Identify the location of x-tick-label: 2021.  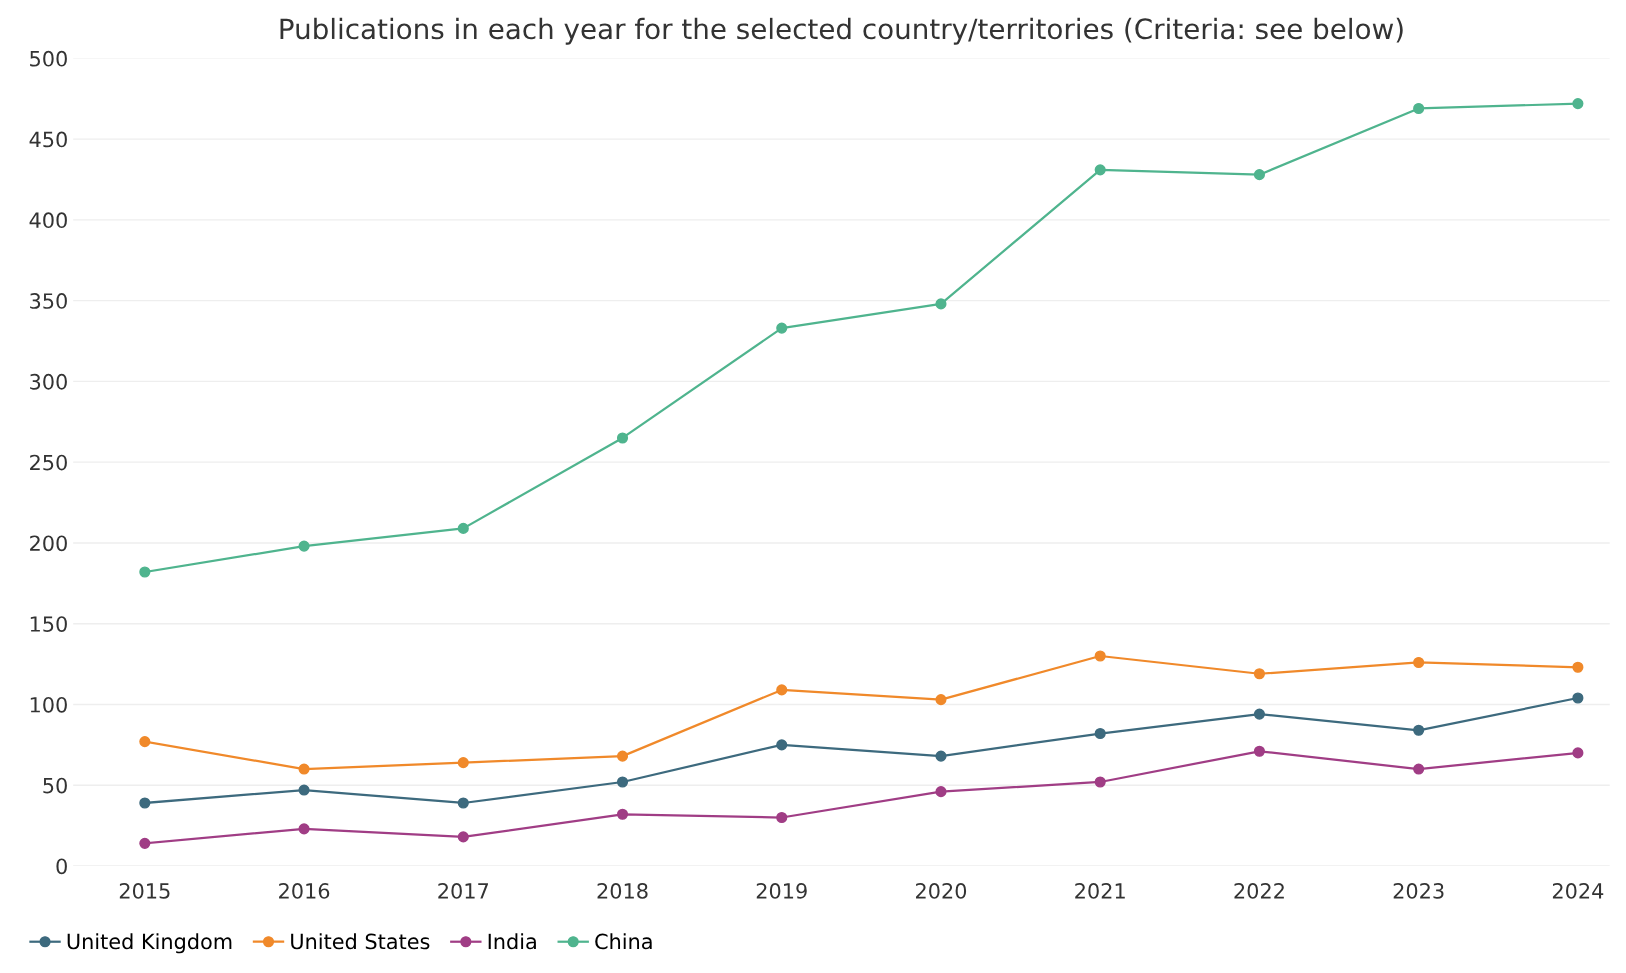
(1100, 891).